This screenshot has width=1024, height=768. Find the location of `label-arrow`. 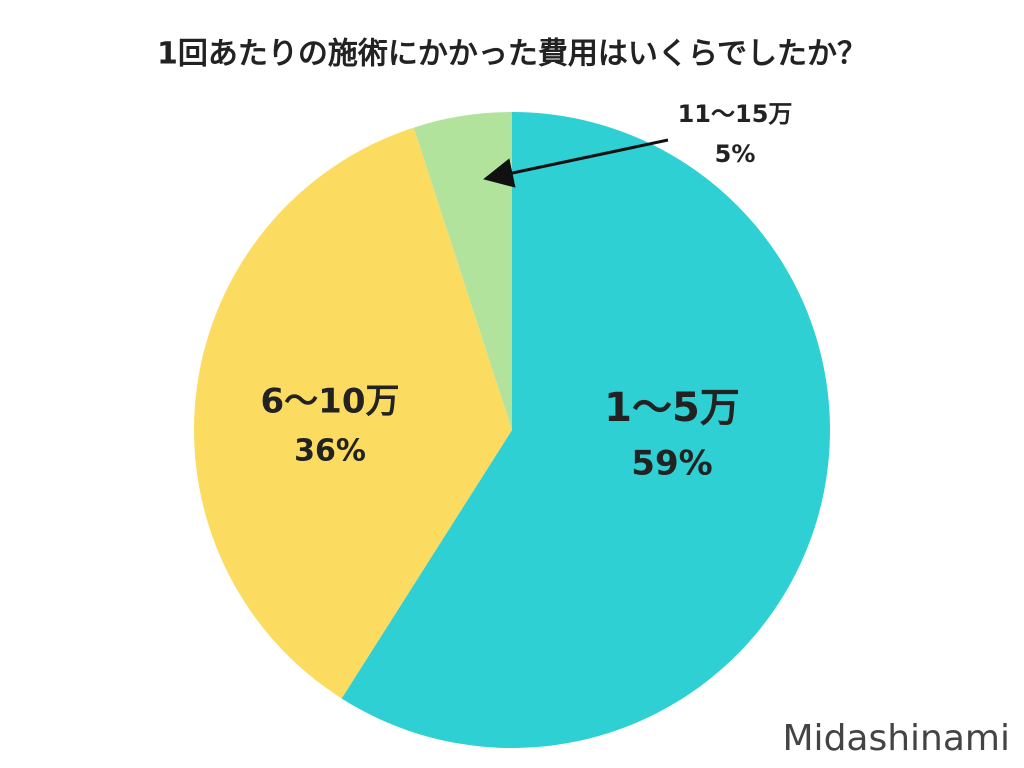

label-arrow is located at coordinates (576, 163).